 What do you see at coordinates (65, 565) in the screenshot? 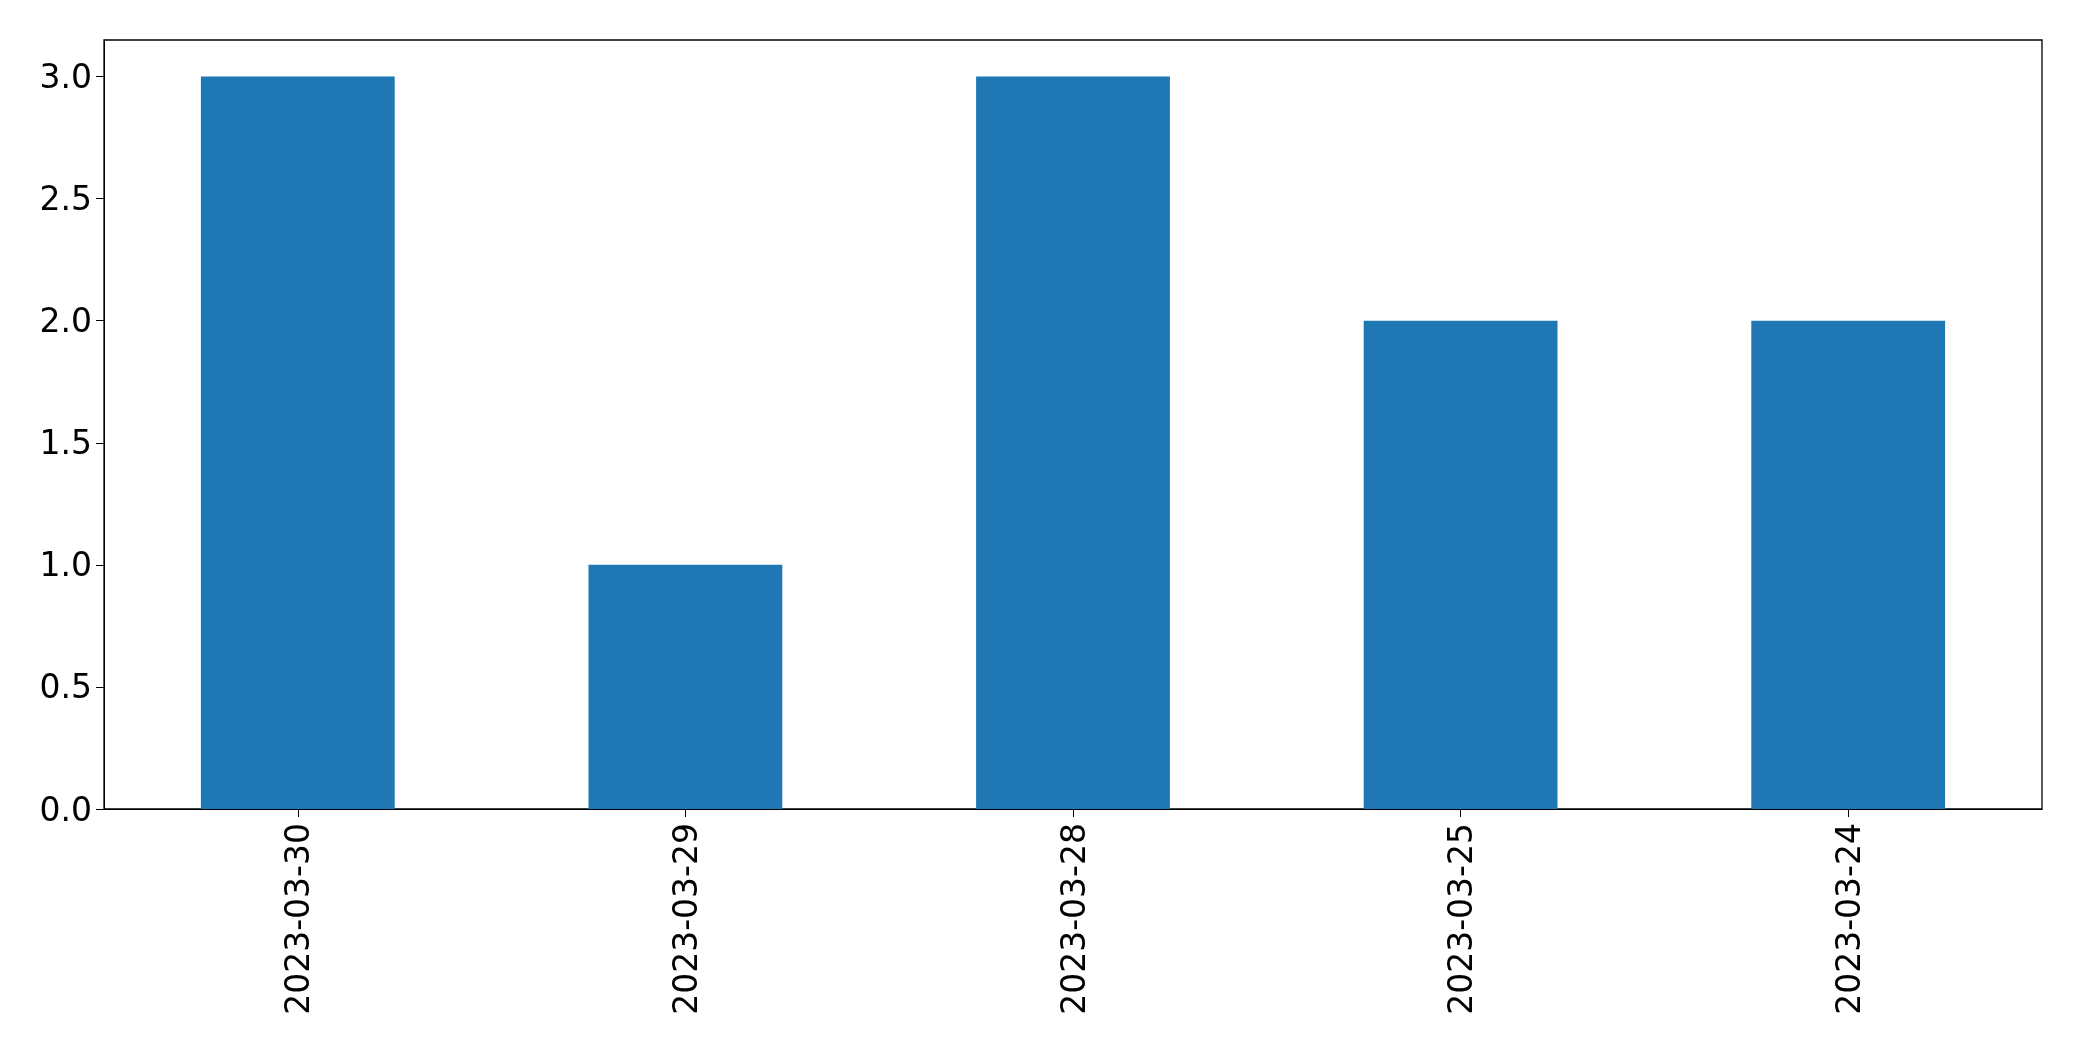
I see `y-tick-label: 1.0` at bounding box center [65, 565].